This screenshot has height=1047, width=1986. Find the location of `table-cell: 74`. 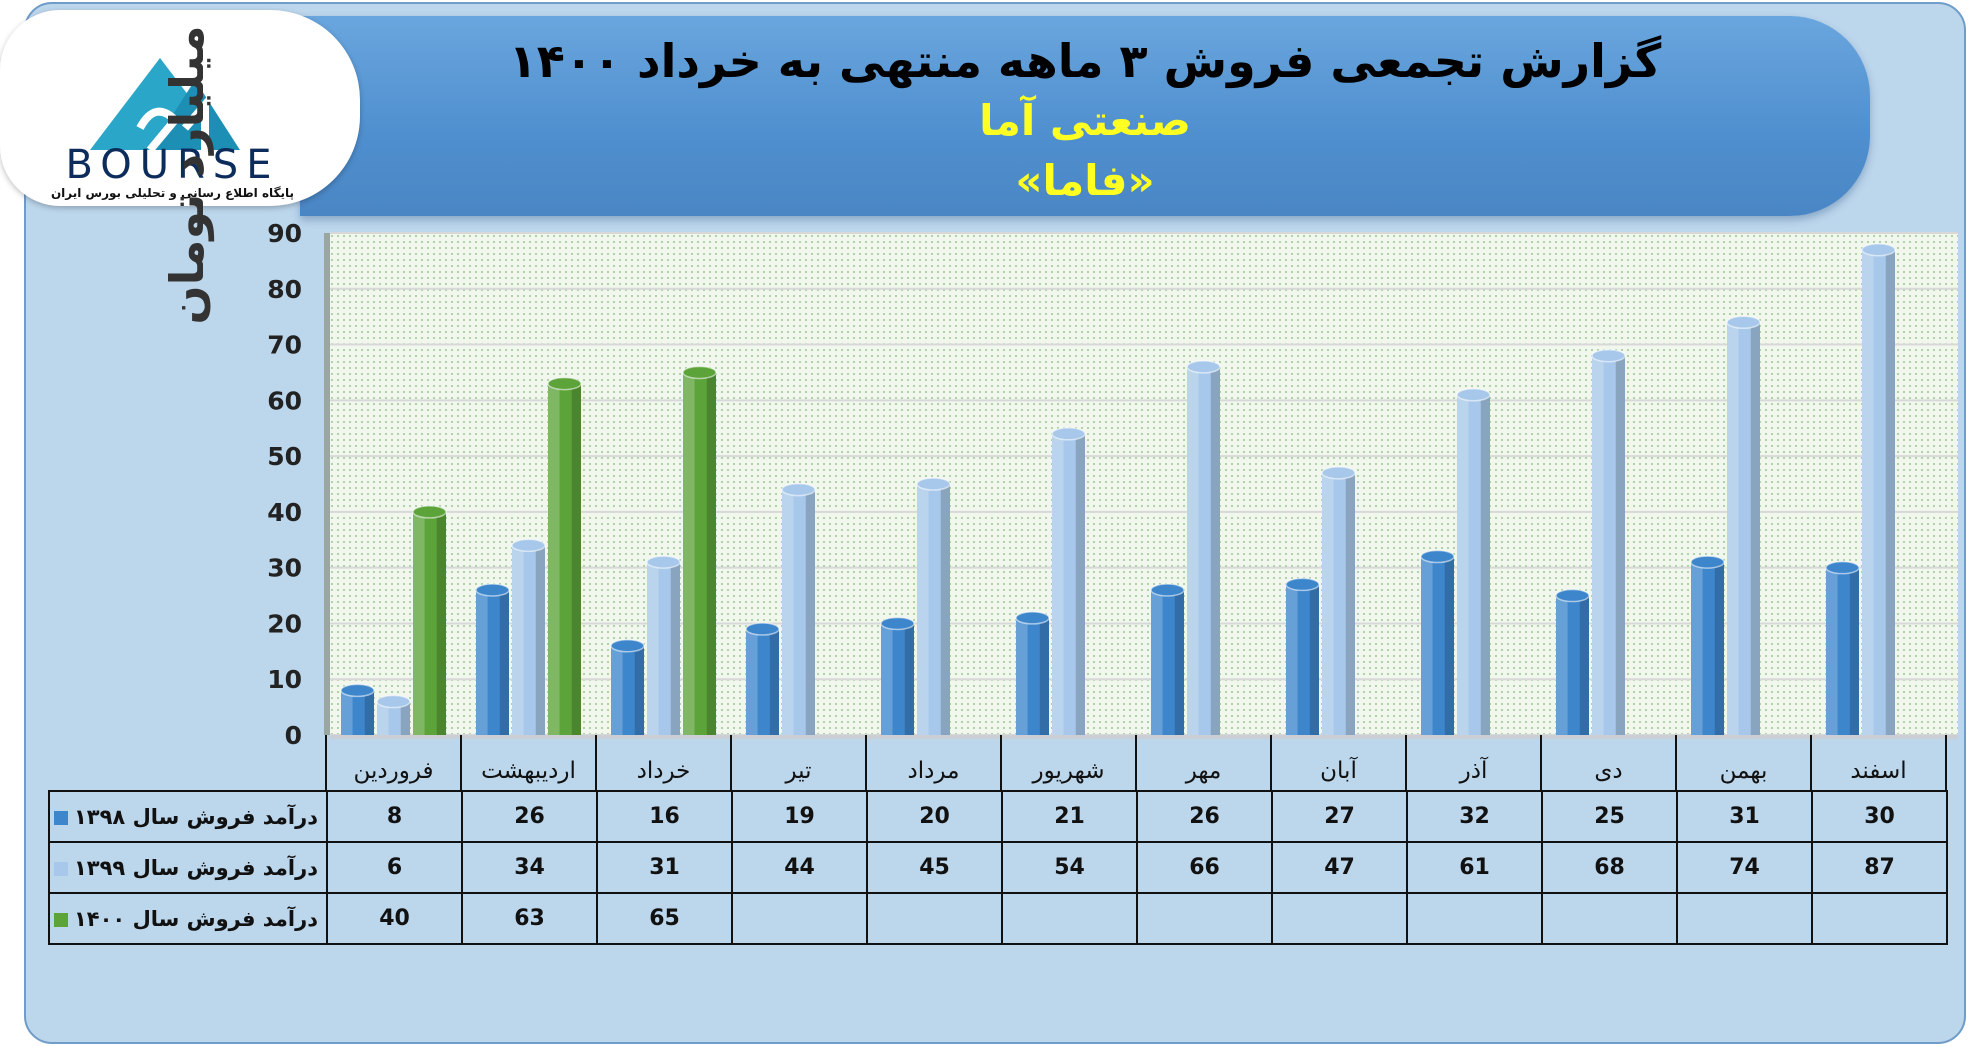

table-cell: 74 is located at coordinates (1744, 867).